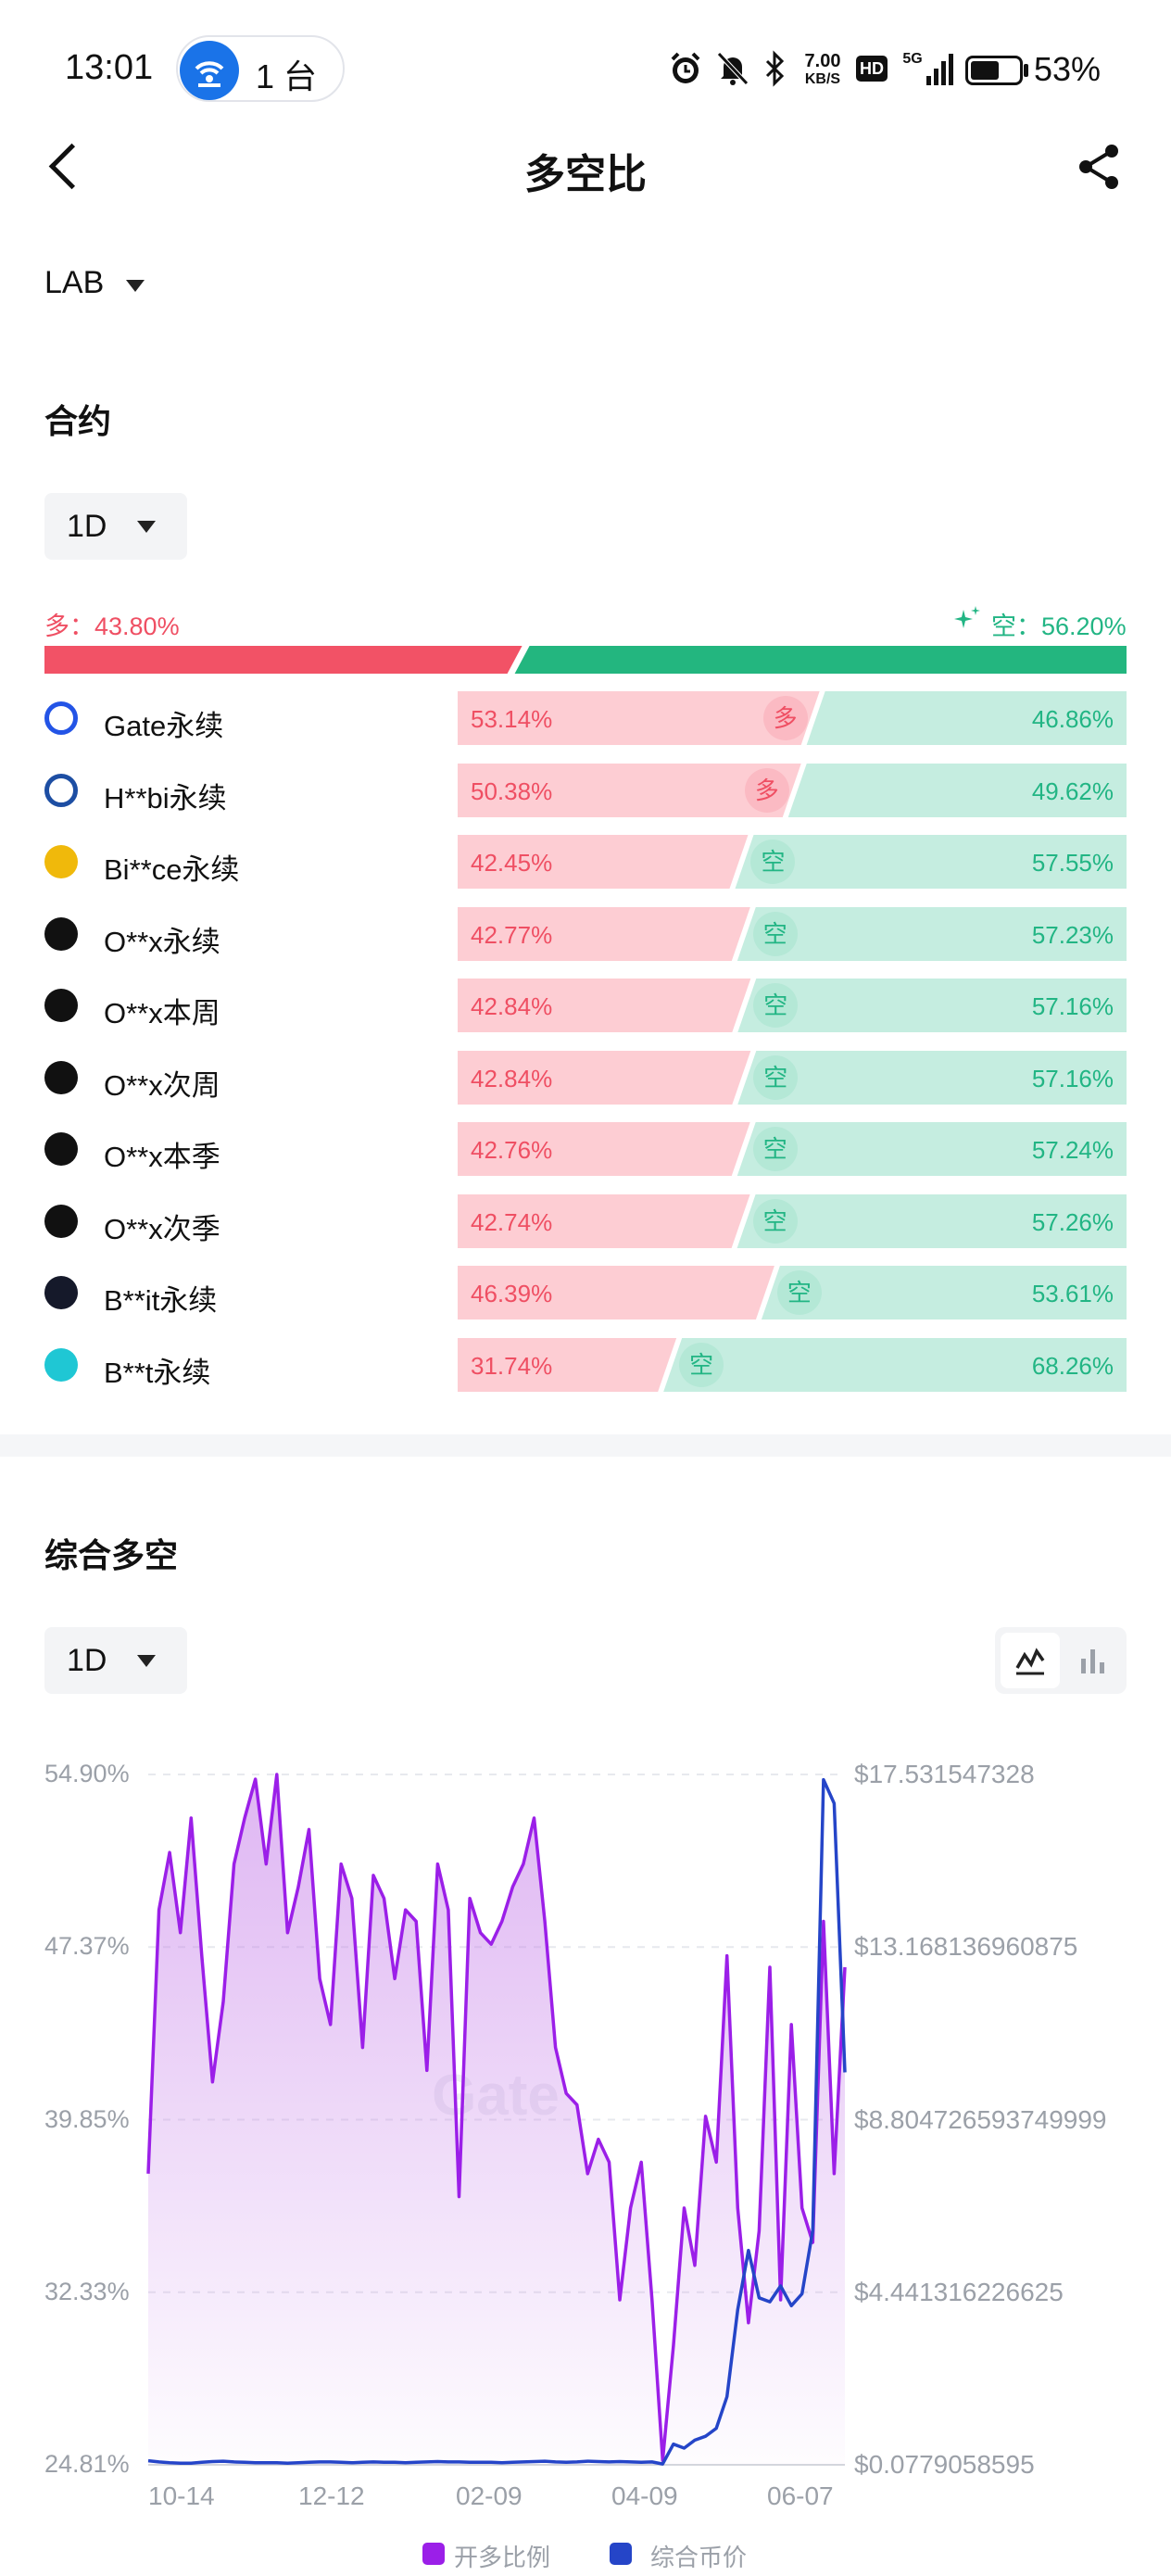 The image size is (1171, 2576). I want to click on net-speed-unit: KB/S, so click(823, 79).